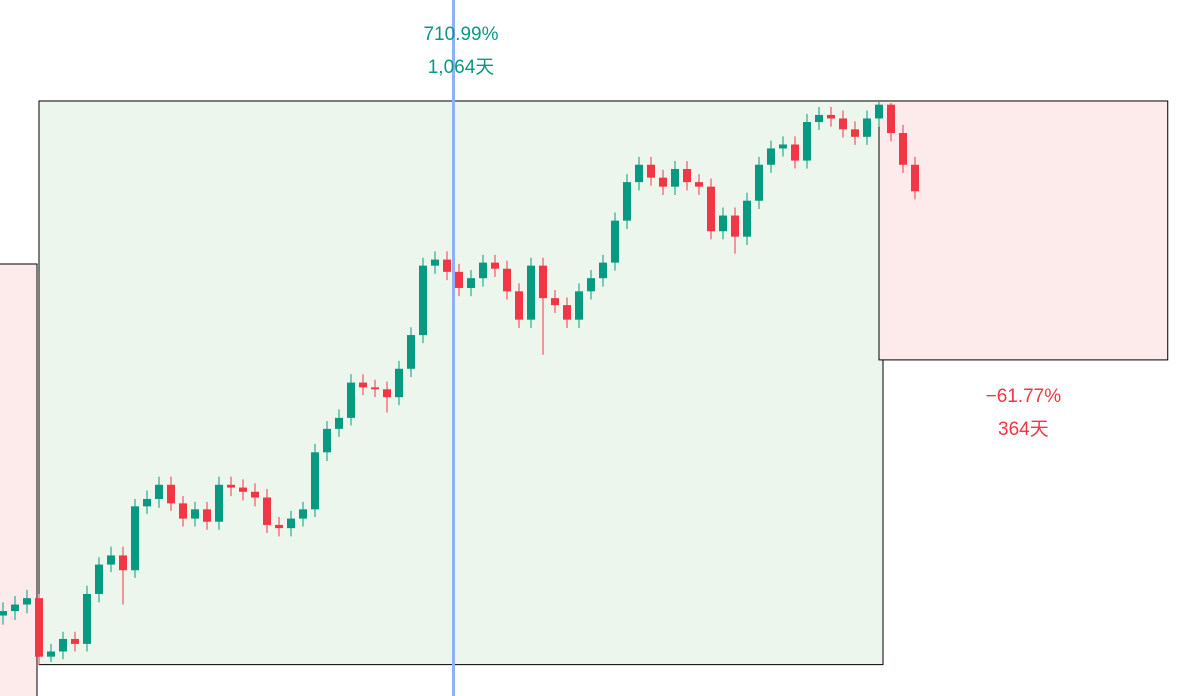  I want to click on measure-change-label: −61.77%, so click(1024, 396).